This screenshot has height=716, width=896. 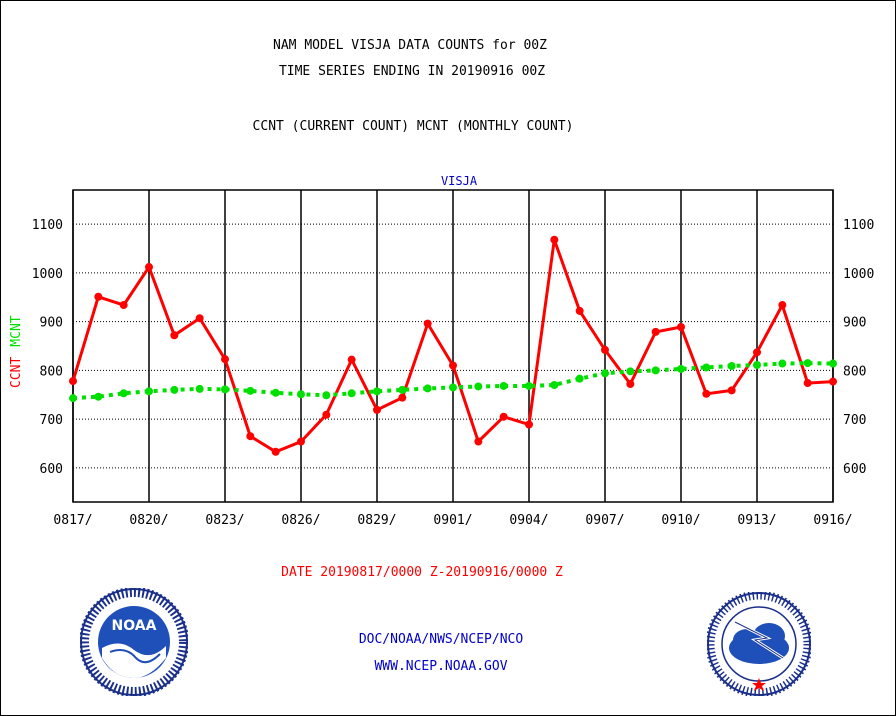 What do you see at coordinates (832, 520) in the screenshot?
I see `x-tick-label: 0916/` at bounding box center [832, 520].